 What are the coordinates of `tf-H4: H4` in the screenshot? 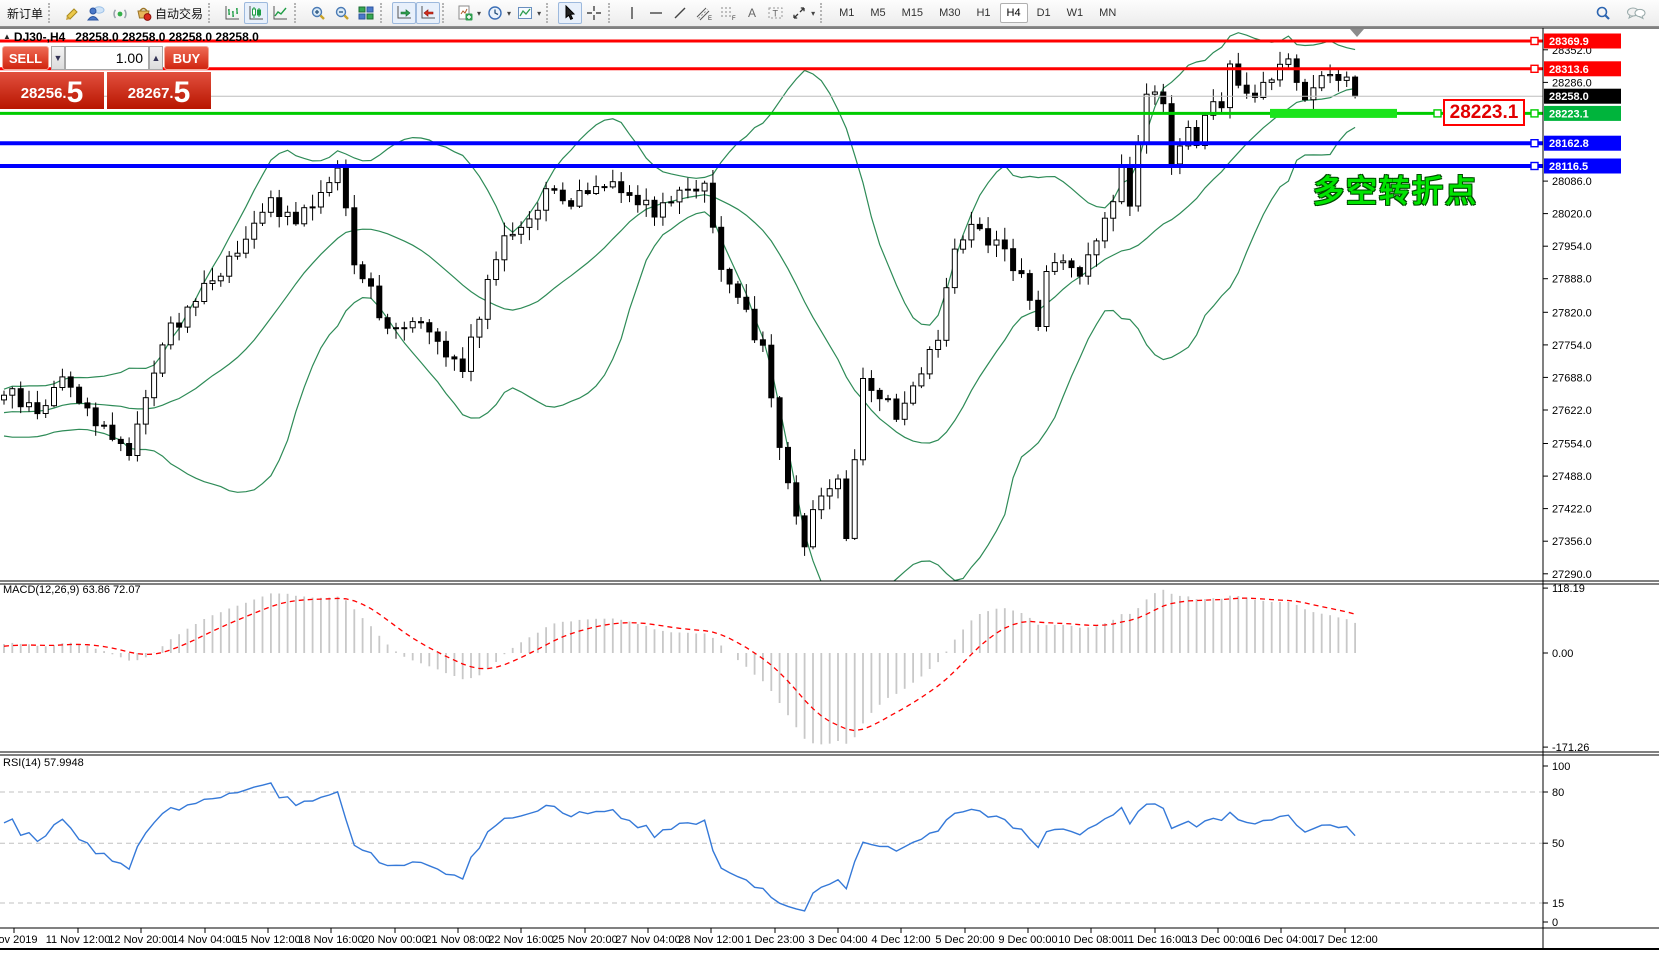 It's located at (1013, 13).